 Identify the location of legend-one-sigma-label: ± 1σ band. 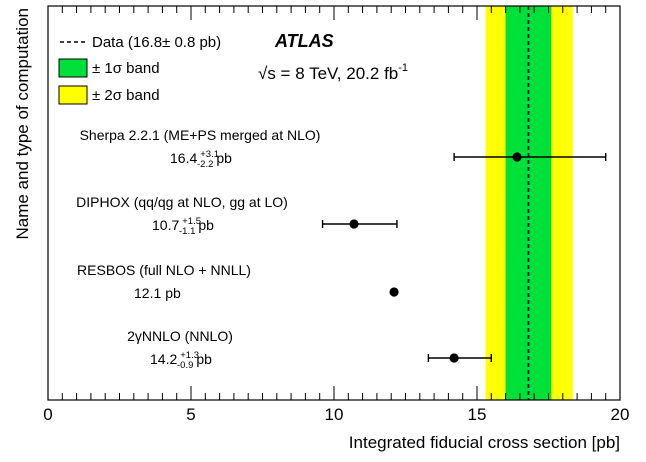
(126, 68).